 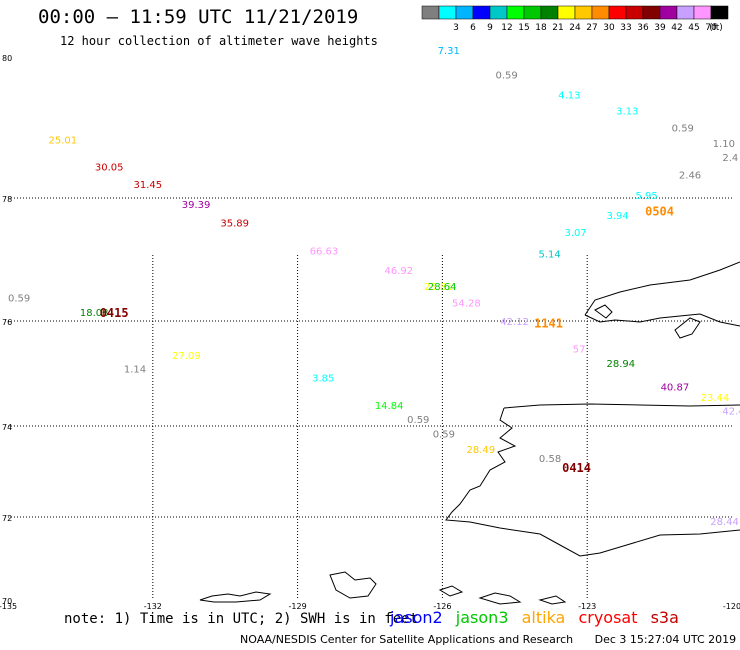 I want to click on wave-height-label: 28.94, so click(x=621, y=364).